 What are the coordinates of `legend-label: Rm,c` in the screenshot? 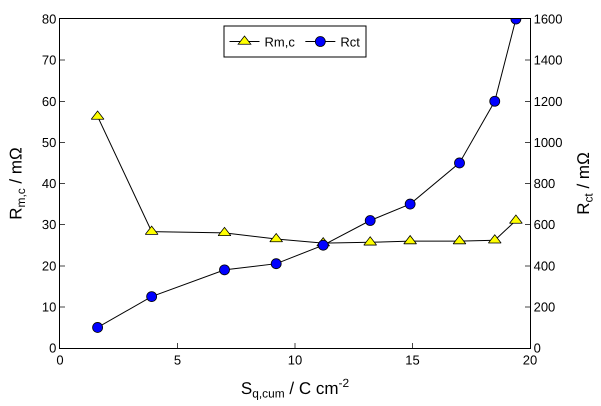 It's located at (280, 42).